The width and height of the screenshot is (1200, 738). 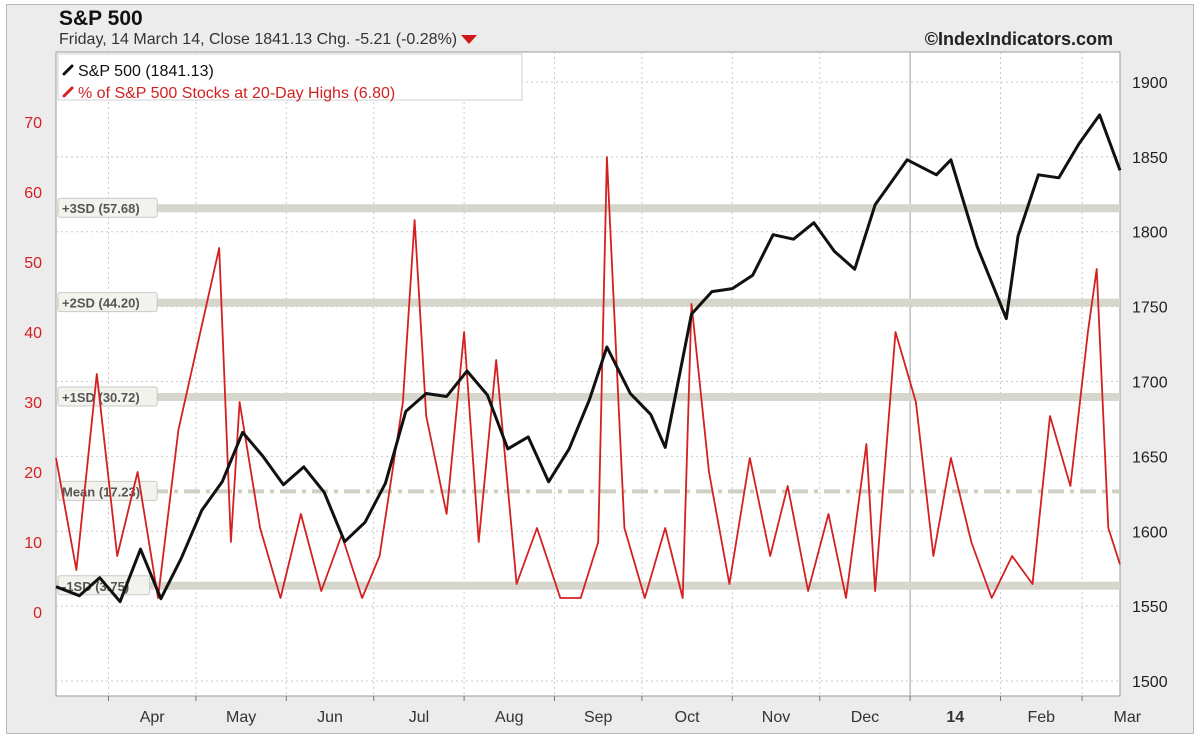 What do you see at coordinates (33, 333) in the screenshot?
I see `left-axis-tick-label: 40` at bounding box center [33, 333].